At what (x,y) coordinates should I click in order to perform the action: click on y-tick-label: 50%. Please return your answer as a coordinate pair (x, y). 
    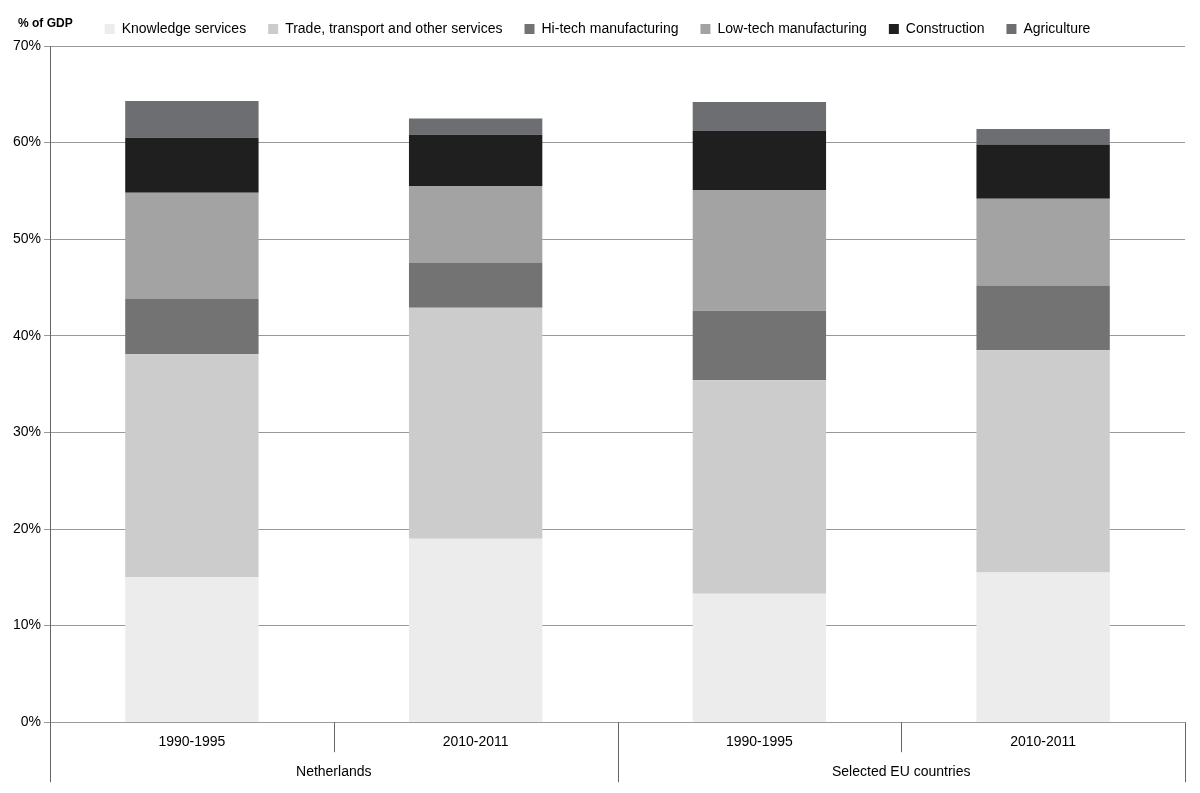
    Looking at the image, I should click on (27, 238).